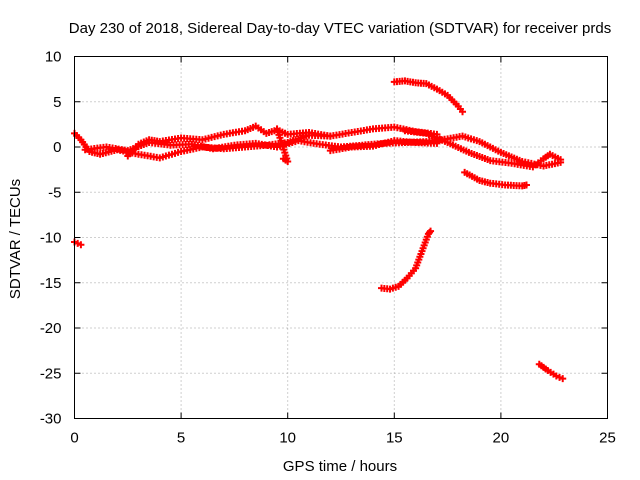 This screenshot has width=640, height=480. What do you see at coordinates (428, 96) in the screenshot?
I see `series-track-e` at bounding box center [428, 96].